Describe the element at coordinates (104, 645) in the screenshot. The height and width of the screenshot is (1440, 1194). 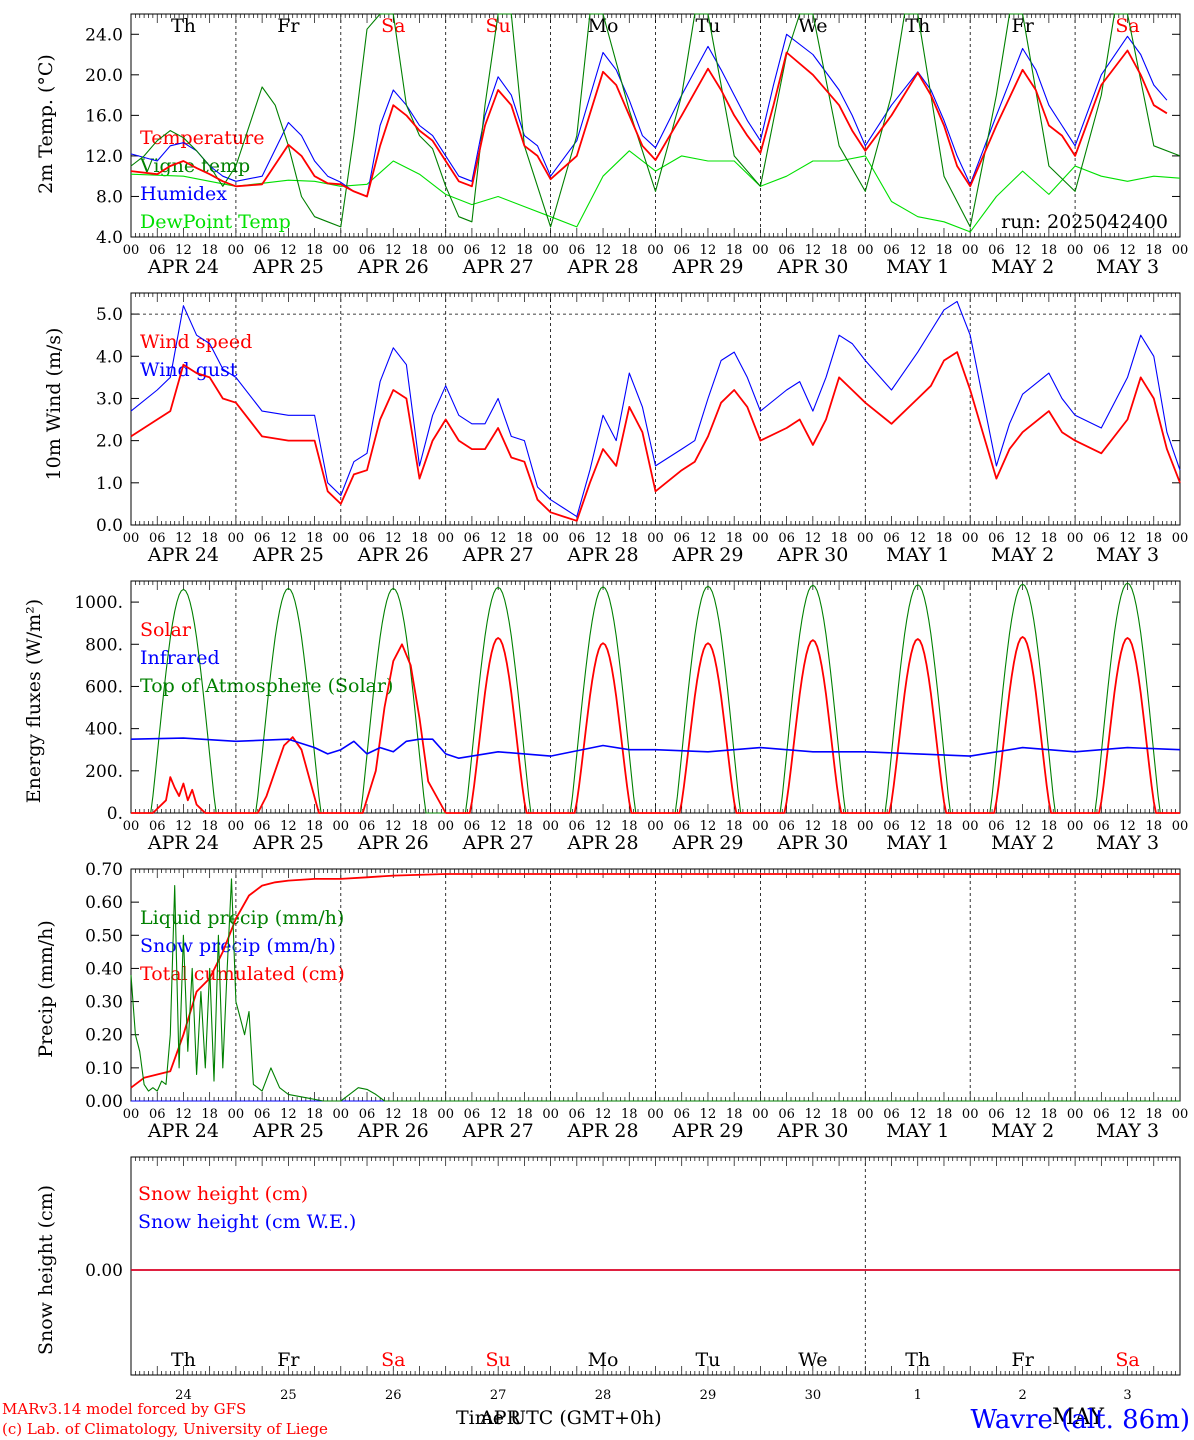
I see `y-tick-label: 800.` at that location.